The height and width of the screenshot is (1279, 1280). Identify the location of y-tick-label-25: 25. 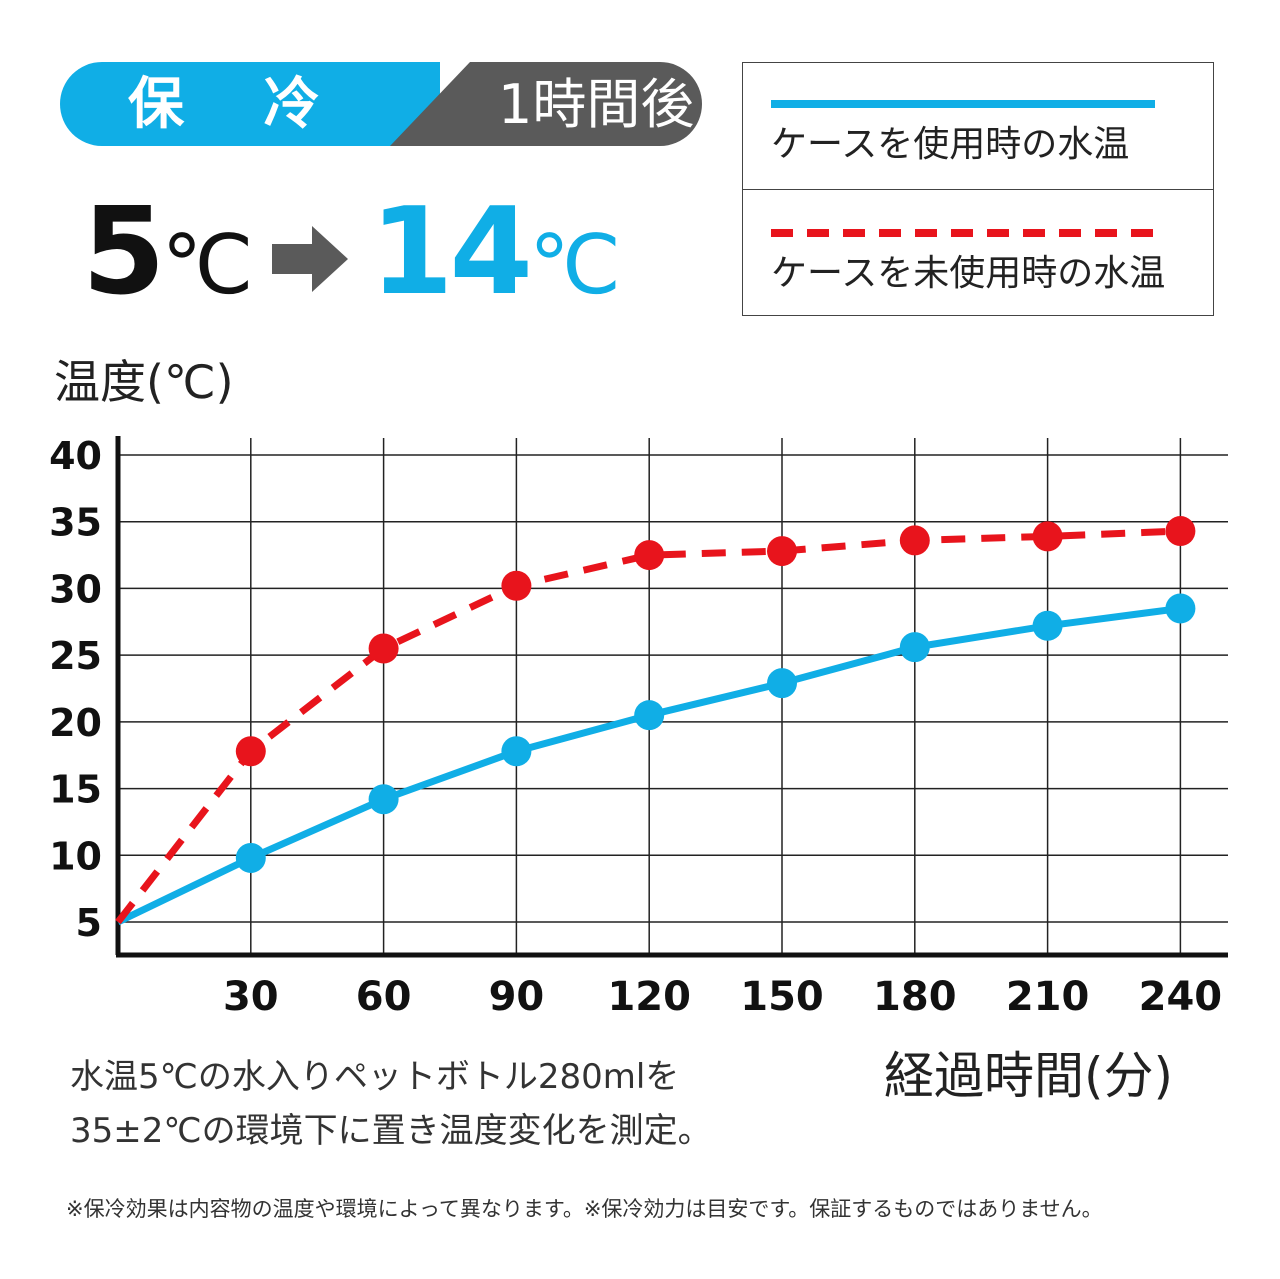
(75, 656).